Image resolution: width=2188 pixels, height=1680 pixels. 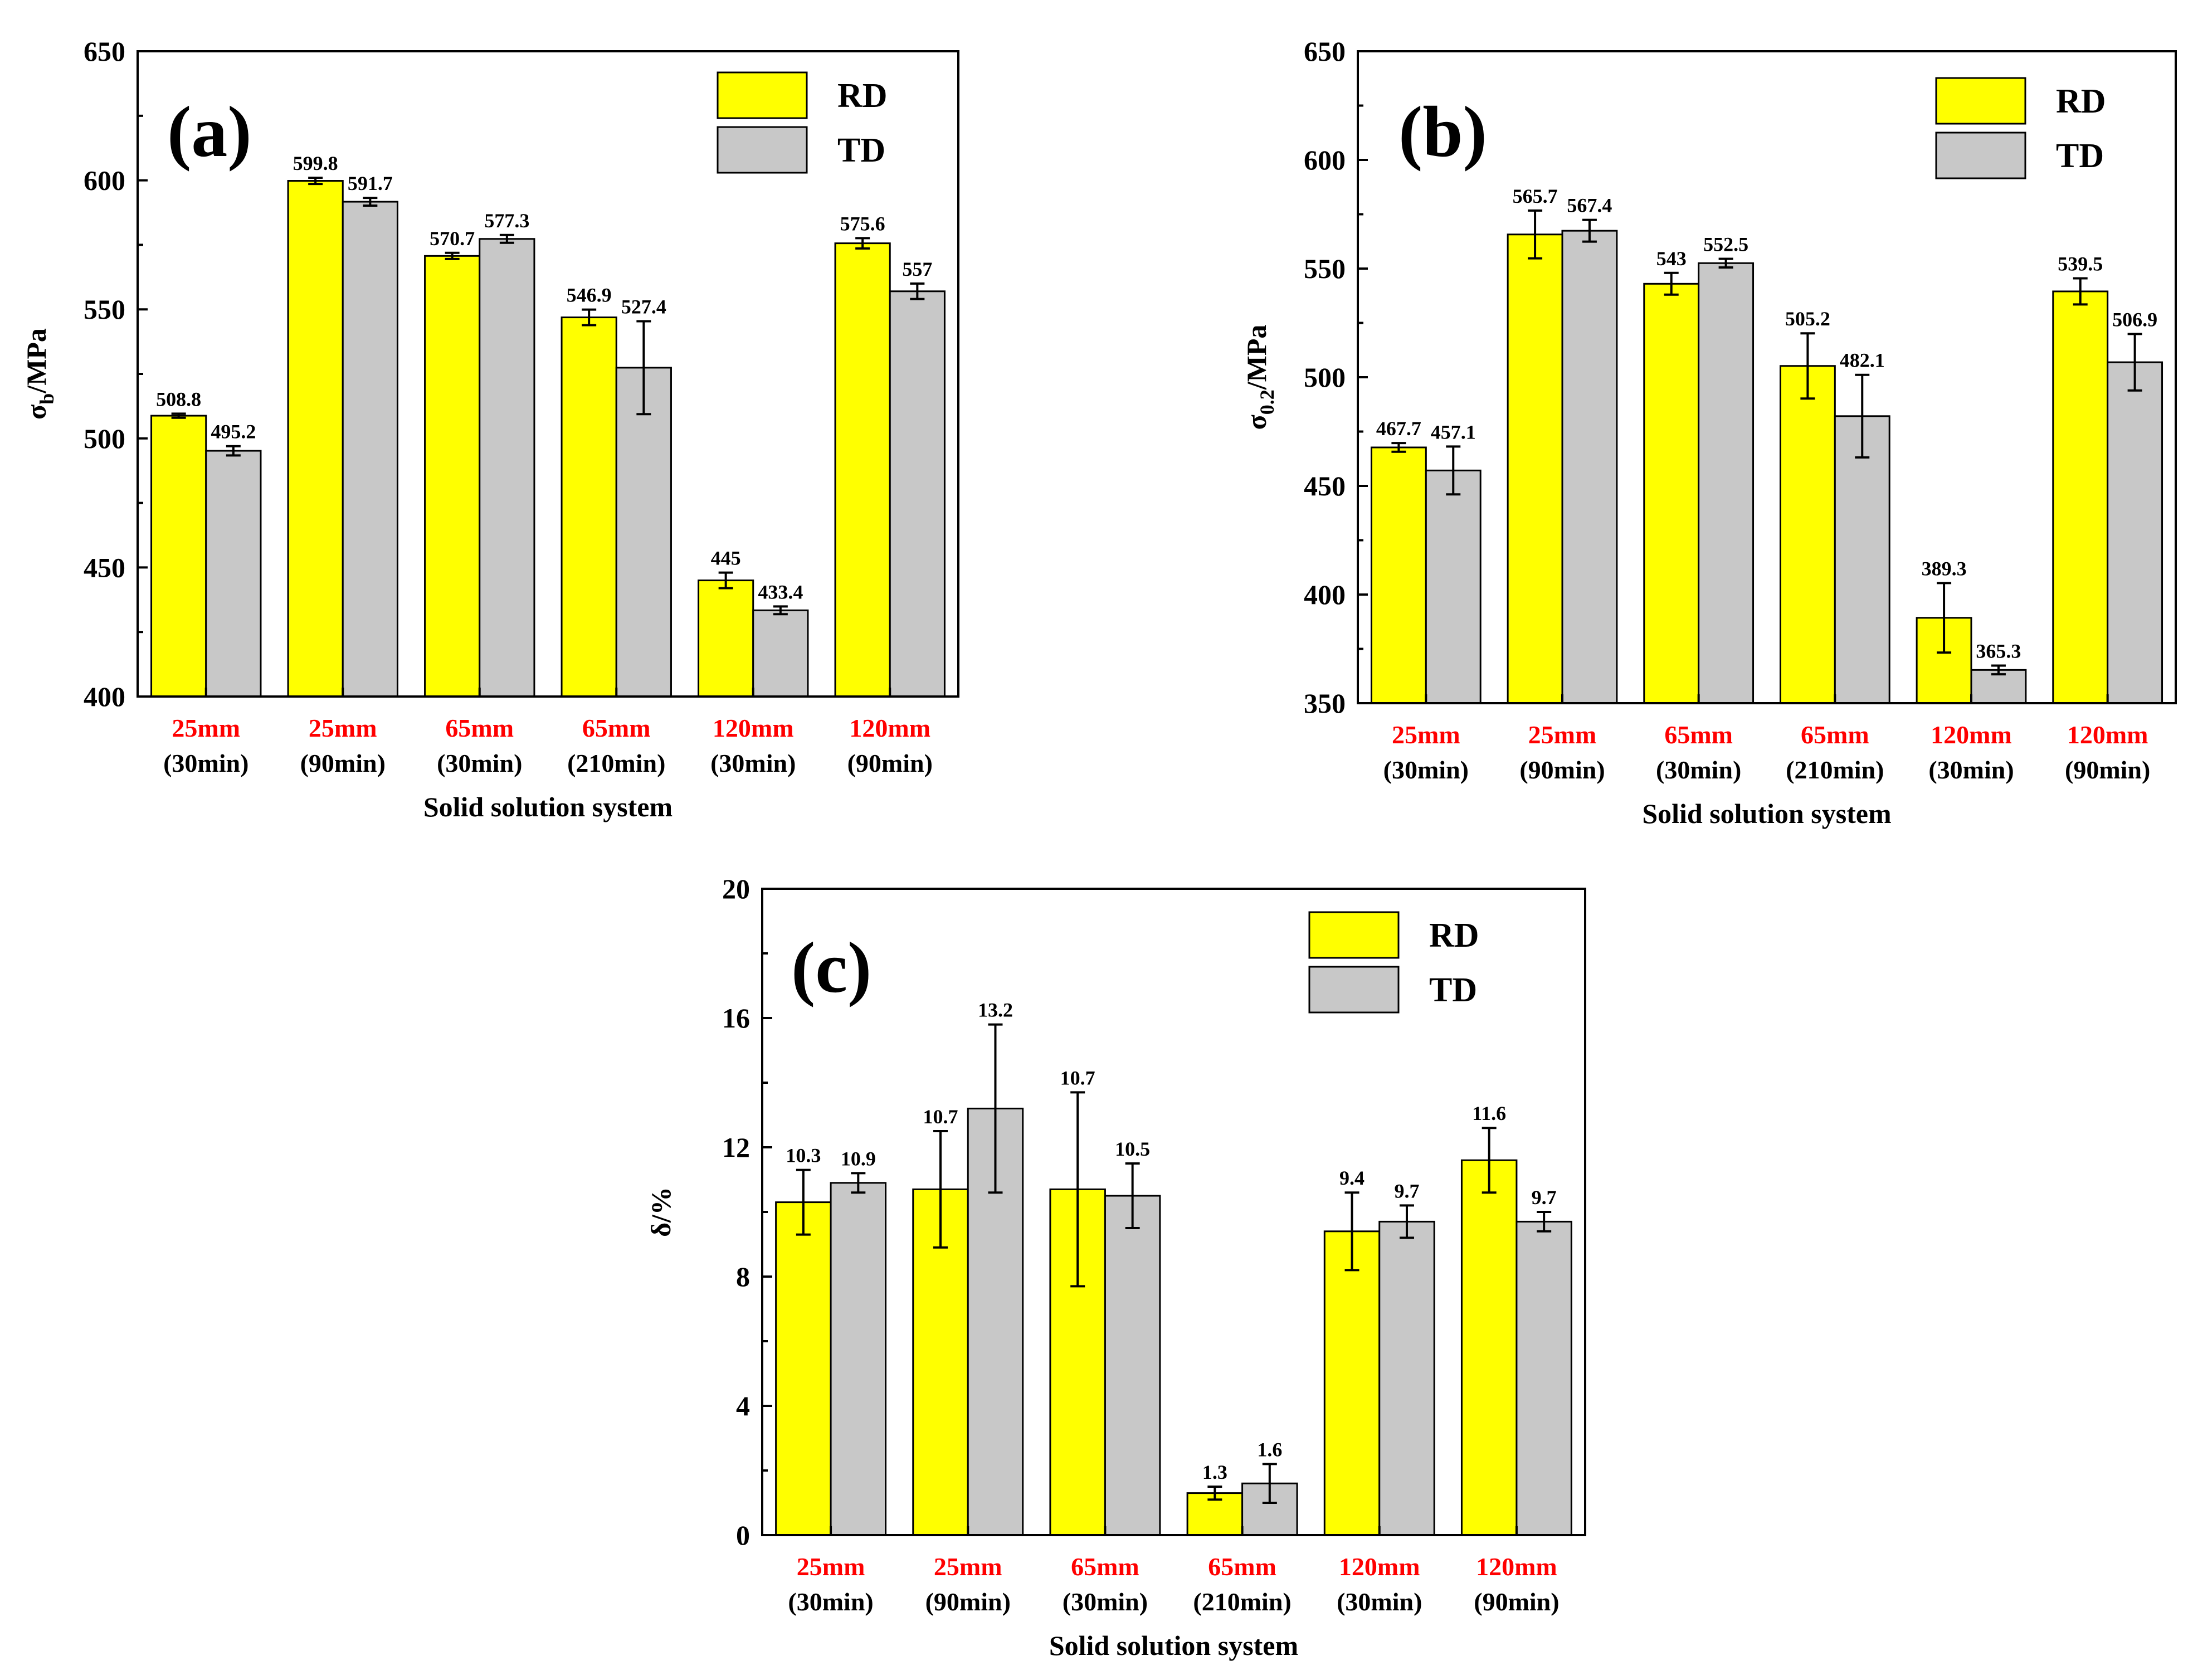 I want to click on data-label-td-0: 457.1, so click(x=1453, y=432).